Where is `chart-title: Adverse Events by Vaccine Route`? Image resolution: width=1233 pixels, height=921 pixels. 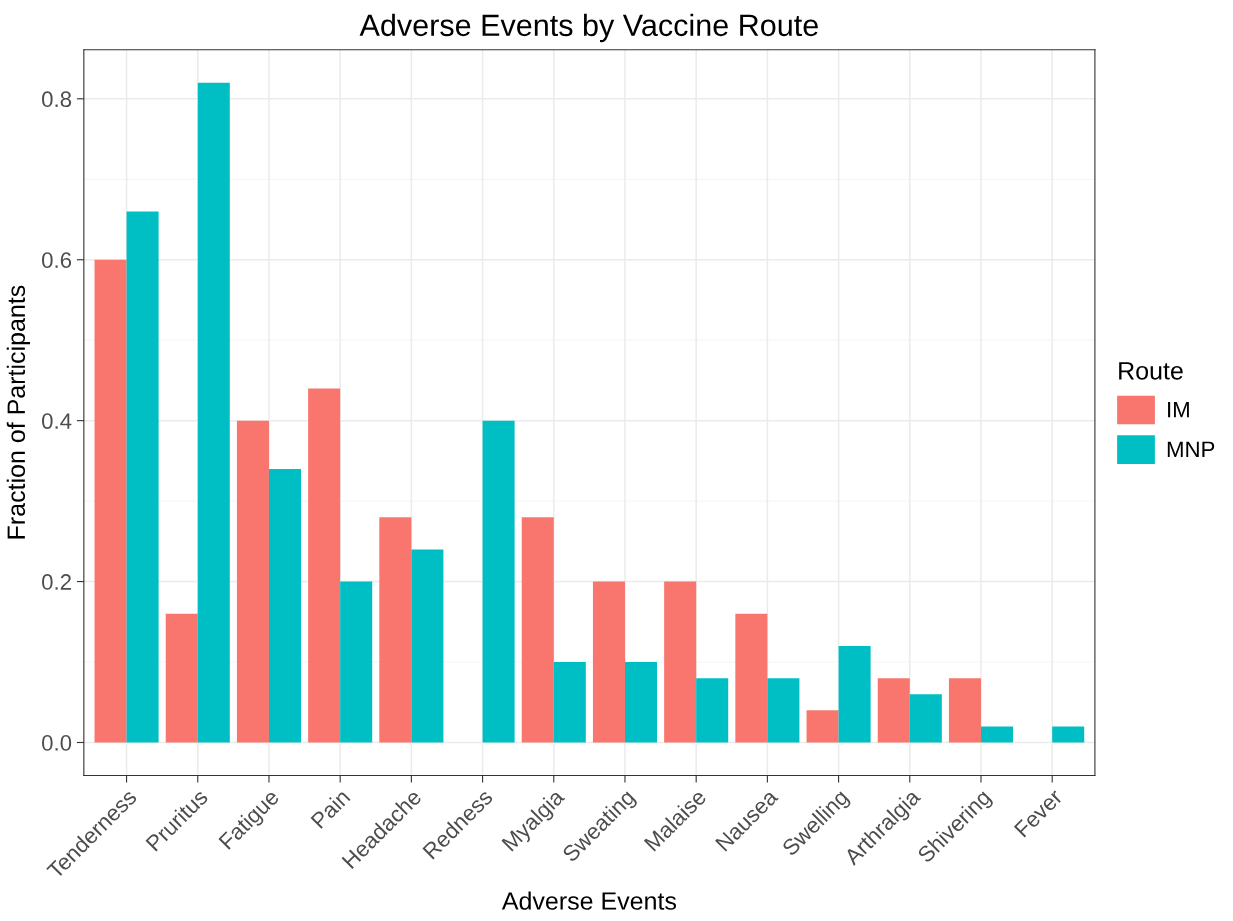 chart-title: Adverse Events by Vaccine Route is located at coordinates (588, 28).